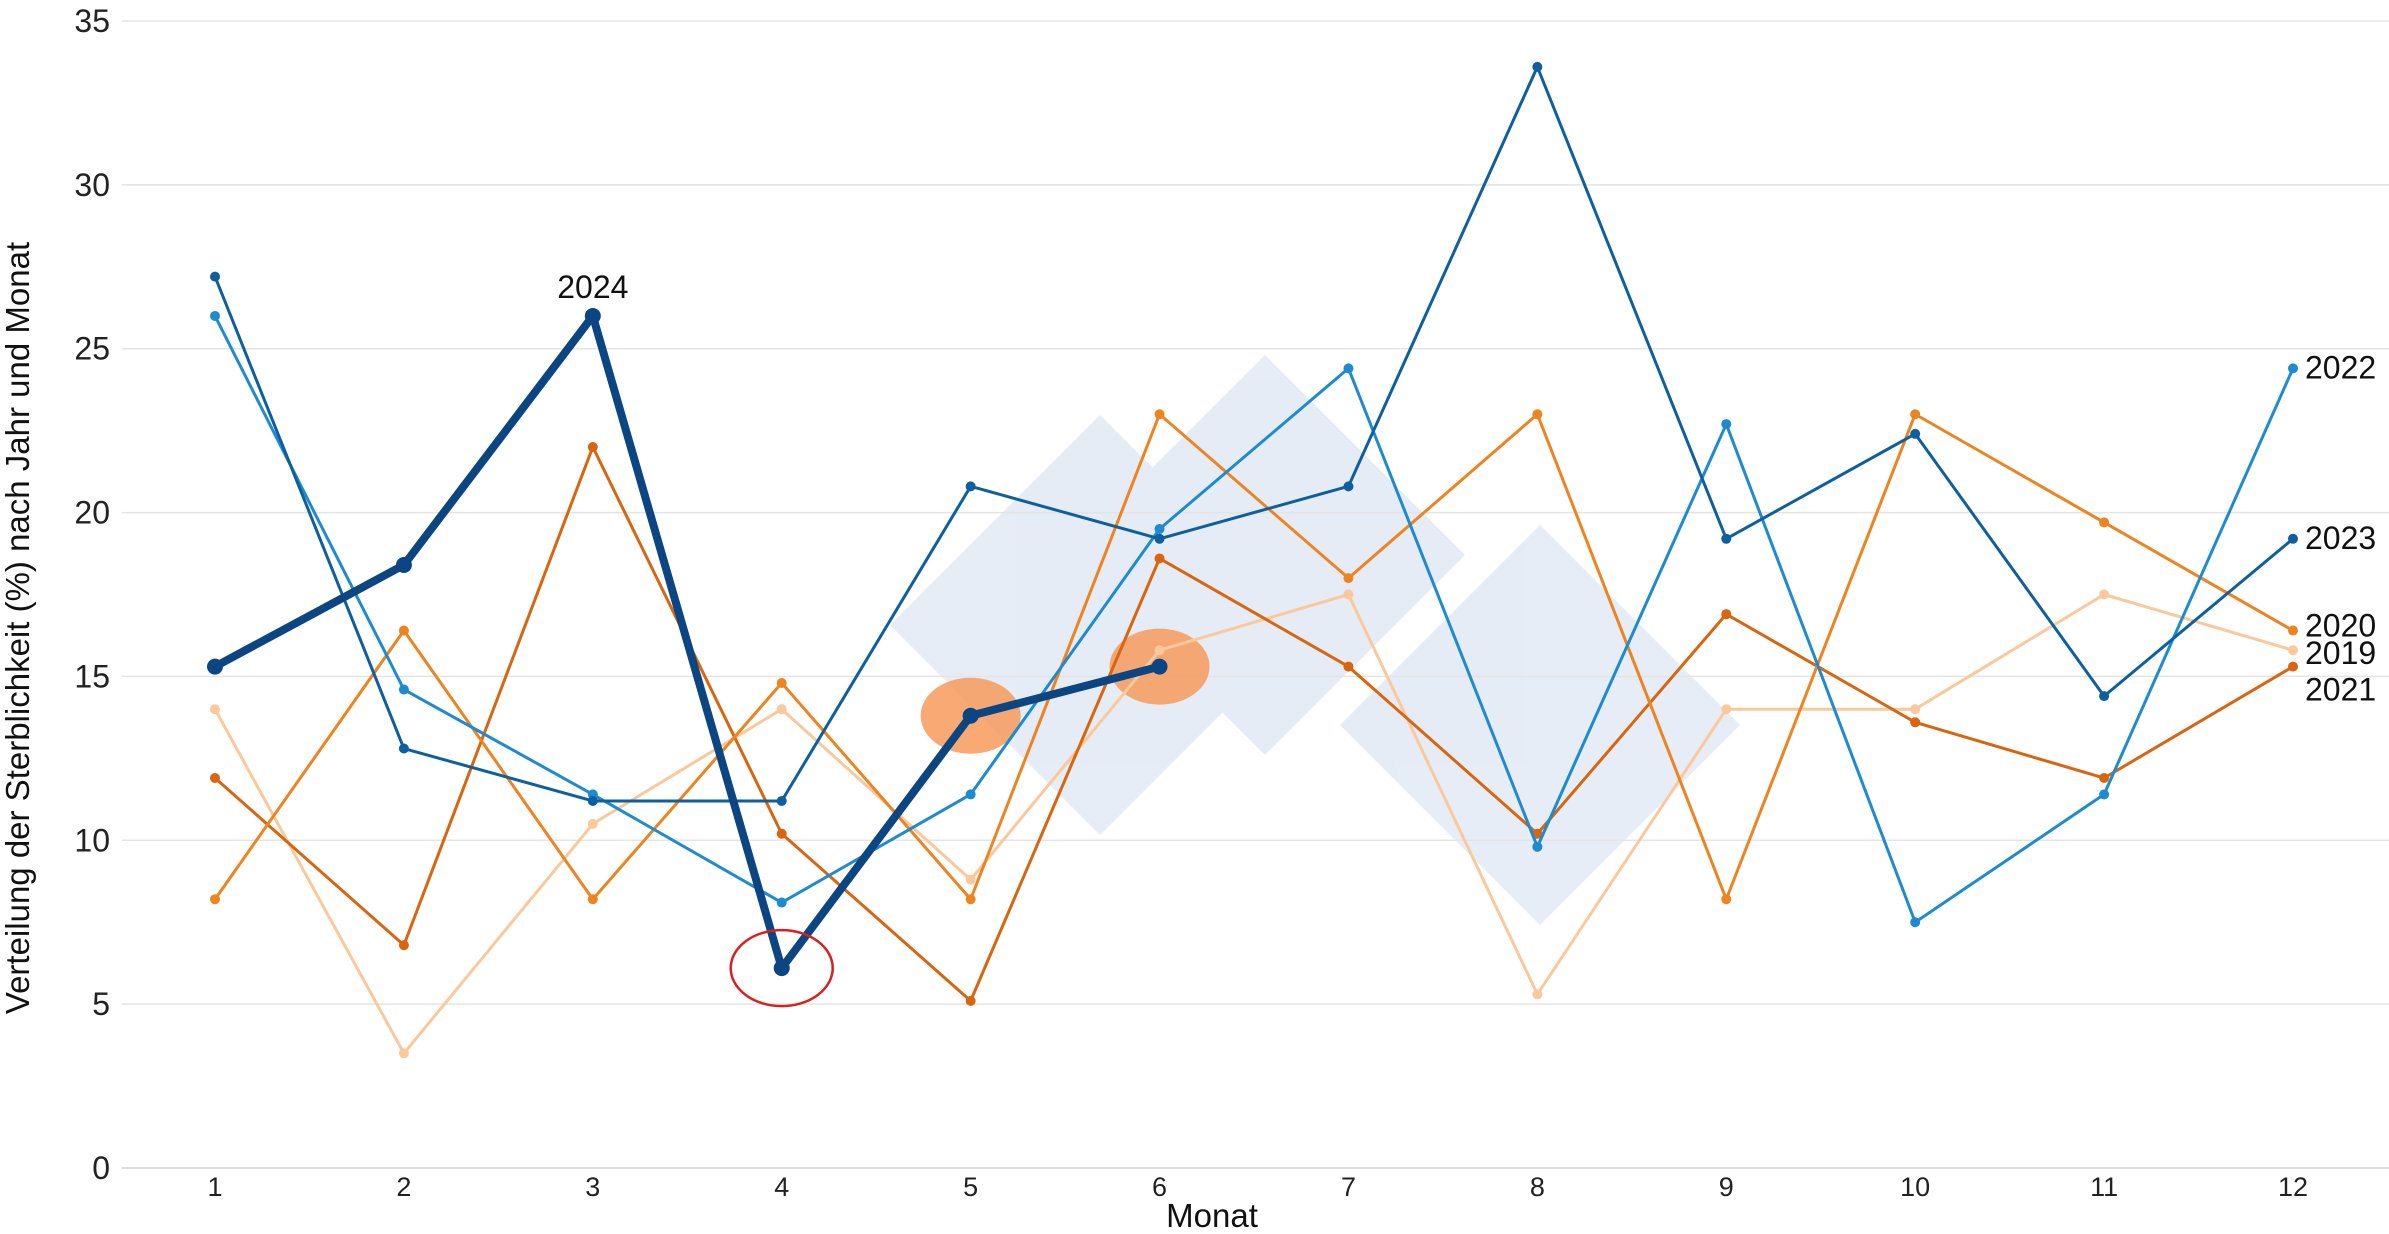 The image size is (2389, 1234). What do you see at coordinates (1159, 1187) in the screenshot?
I see `x-tick-label: 6` at bounding box center [1159, 1187].